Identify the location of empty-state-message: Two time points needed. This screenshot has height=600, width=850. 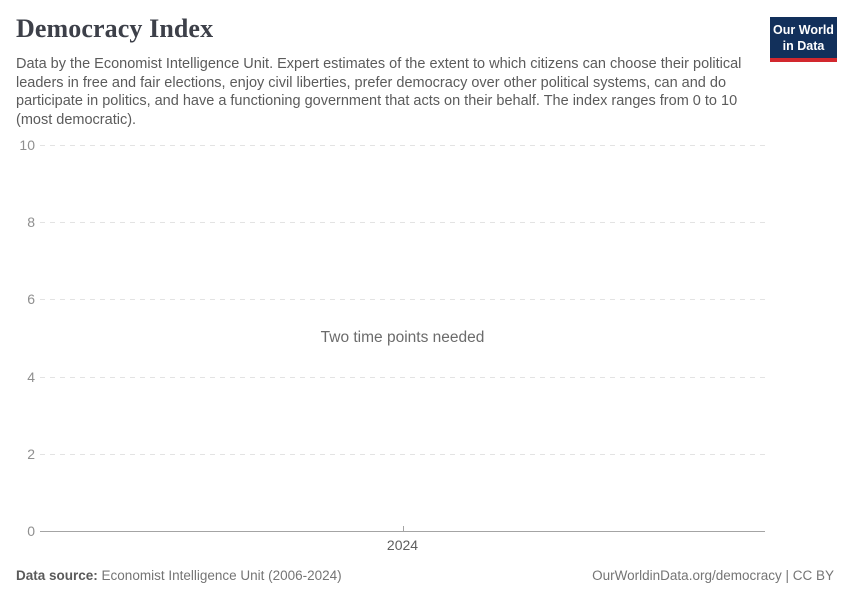
(402, 337).